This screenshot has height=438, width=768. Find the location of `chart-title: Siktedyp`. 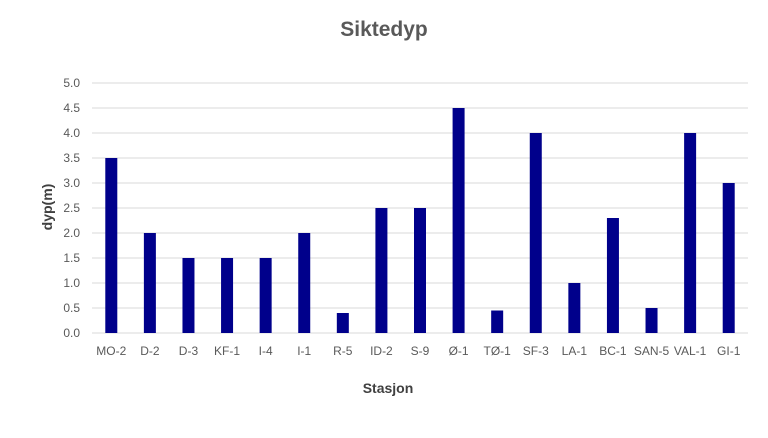

chart-title: Siktedyp is located at coordinates (384, 29).